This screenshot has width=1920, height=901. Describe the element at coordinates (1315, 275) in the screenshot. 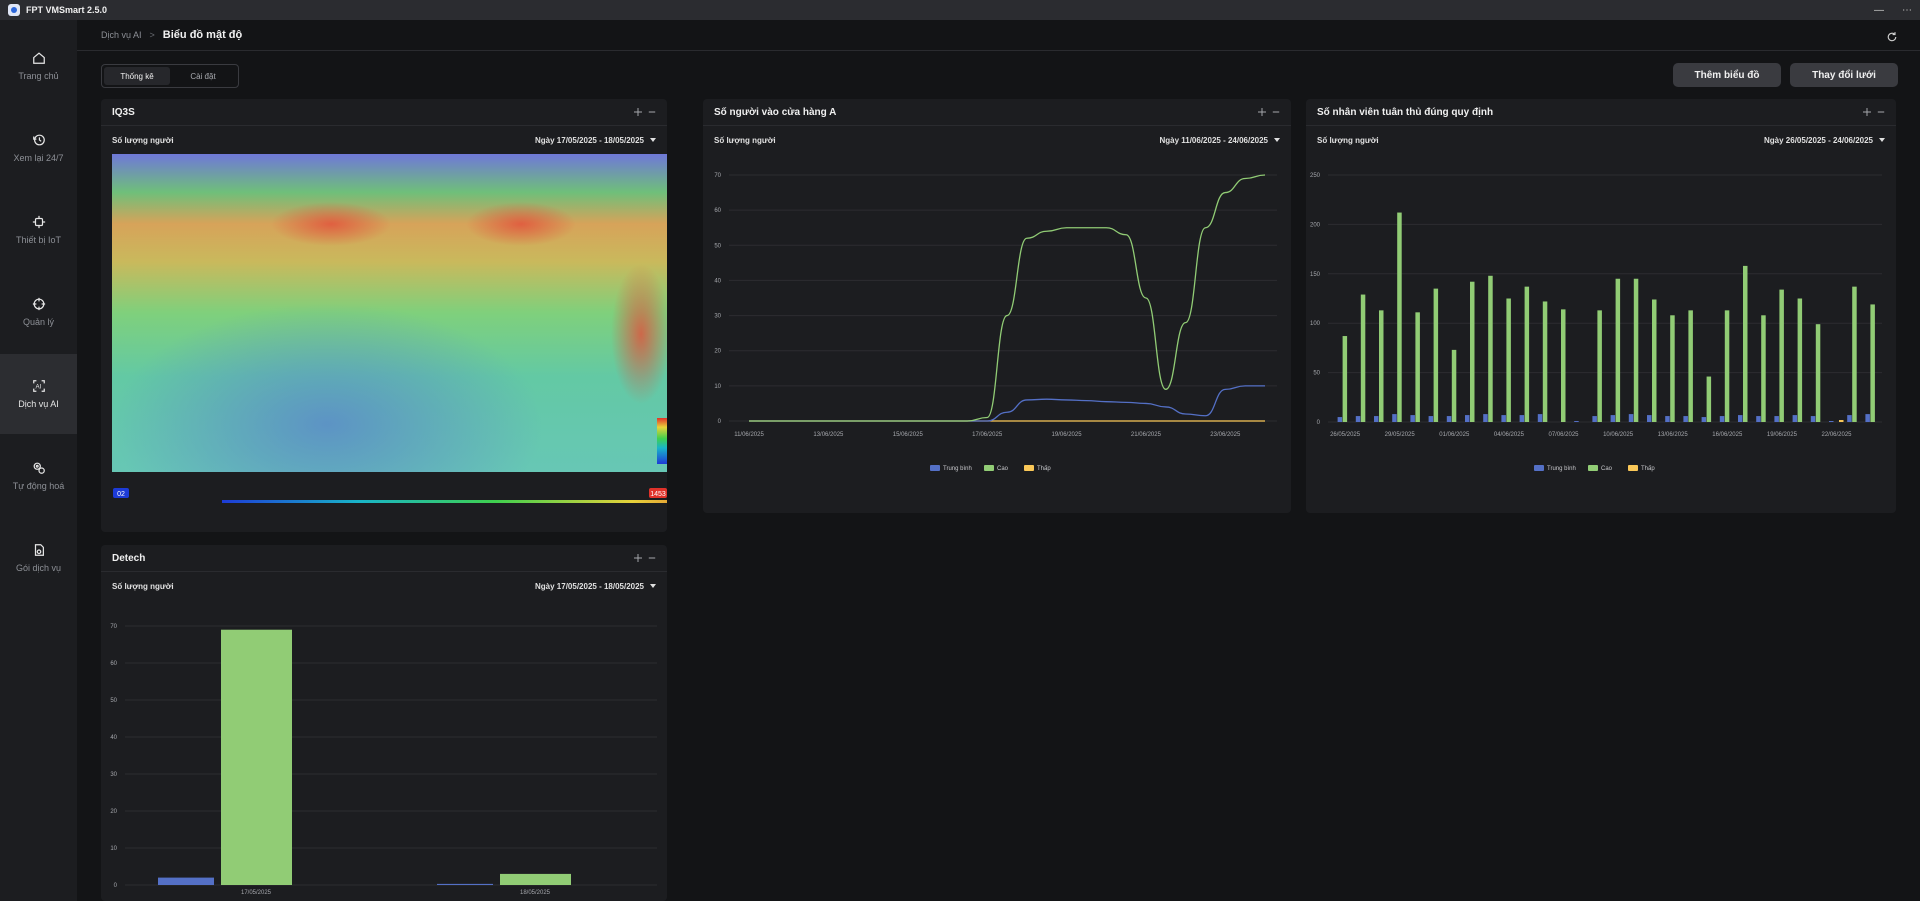

I see `y-tick-label: 150` at that location.